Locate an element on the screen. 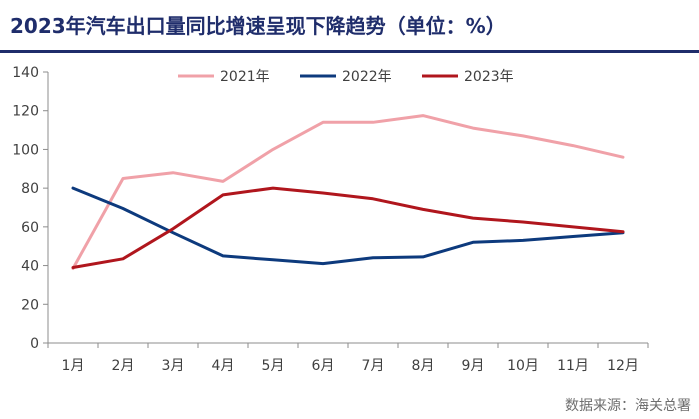 The width and height of the screenshot is (699, 419). data-source: 数据来源：海关总署 is located at coordinates (628, 406).